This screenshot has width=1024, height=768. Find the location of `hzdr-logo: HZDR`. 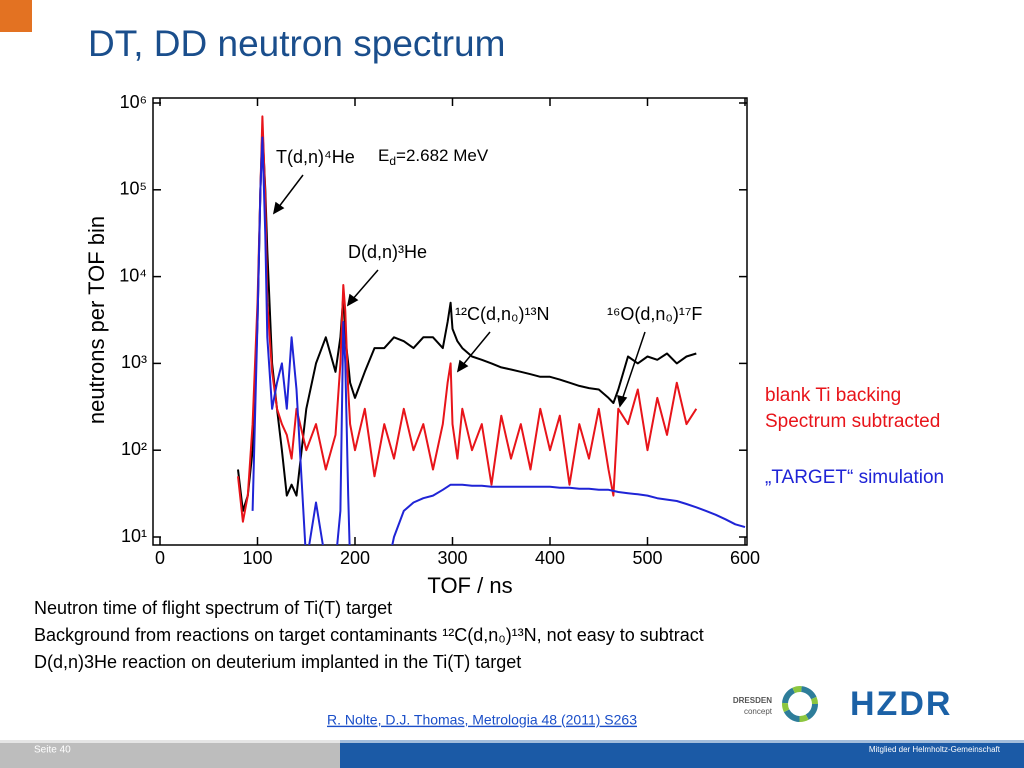

hzdr-logo: HZDR is located at coordinates (901, 704).